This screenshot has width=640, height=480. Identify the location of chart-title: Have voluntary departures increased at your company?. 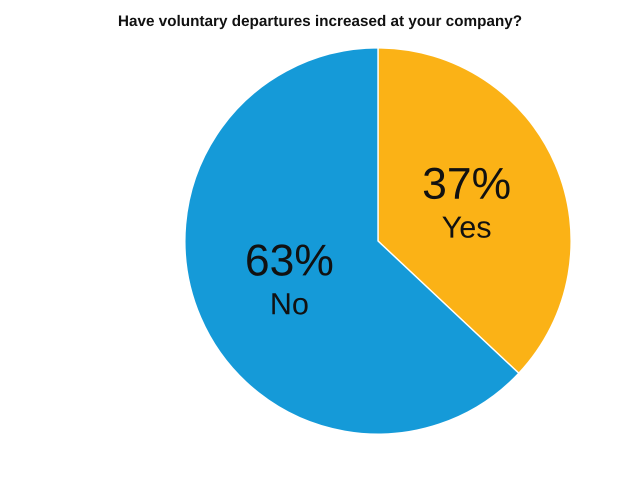
(320, 22).